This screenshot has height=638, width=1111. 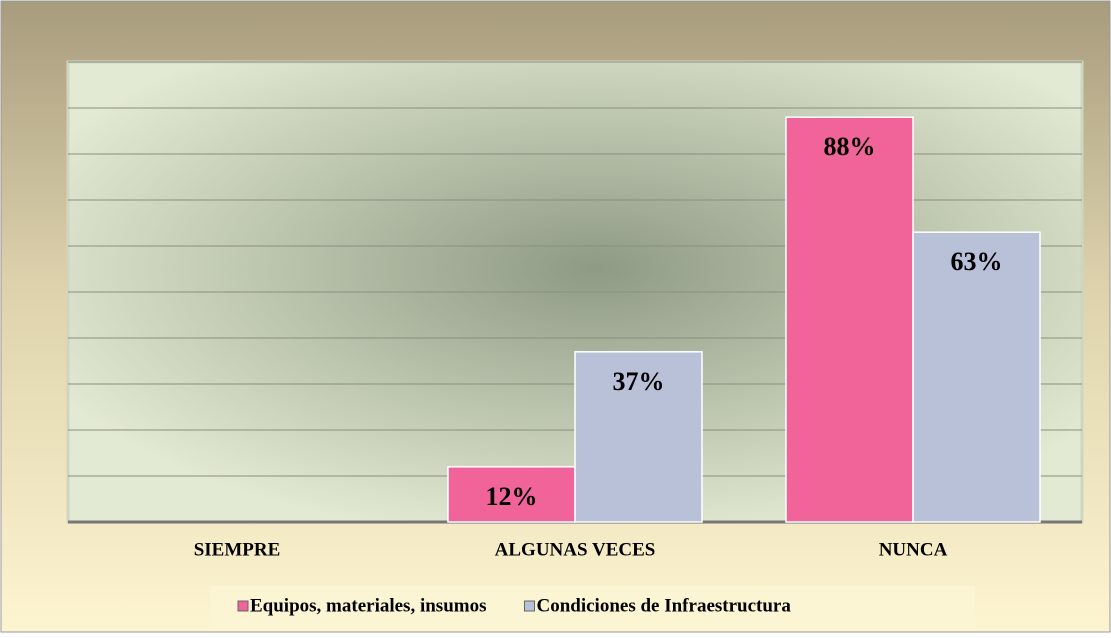 What do you see at coordinates (237, 549) in the screenshot?
I see `x-tick-label: SIEMPRE` at bounding box center [237, 549].